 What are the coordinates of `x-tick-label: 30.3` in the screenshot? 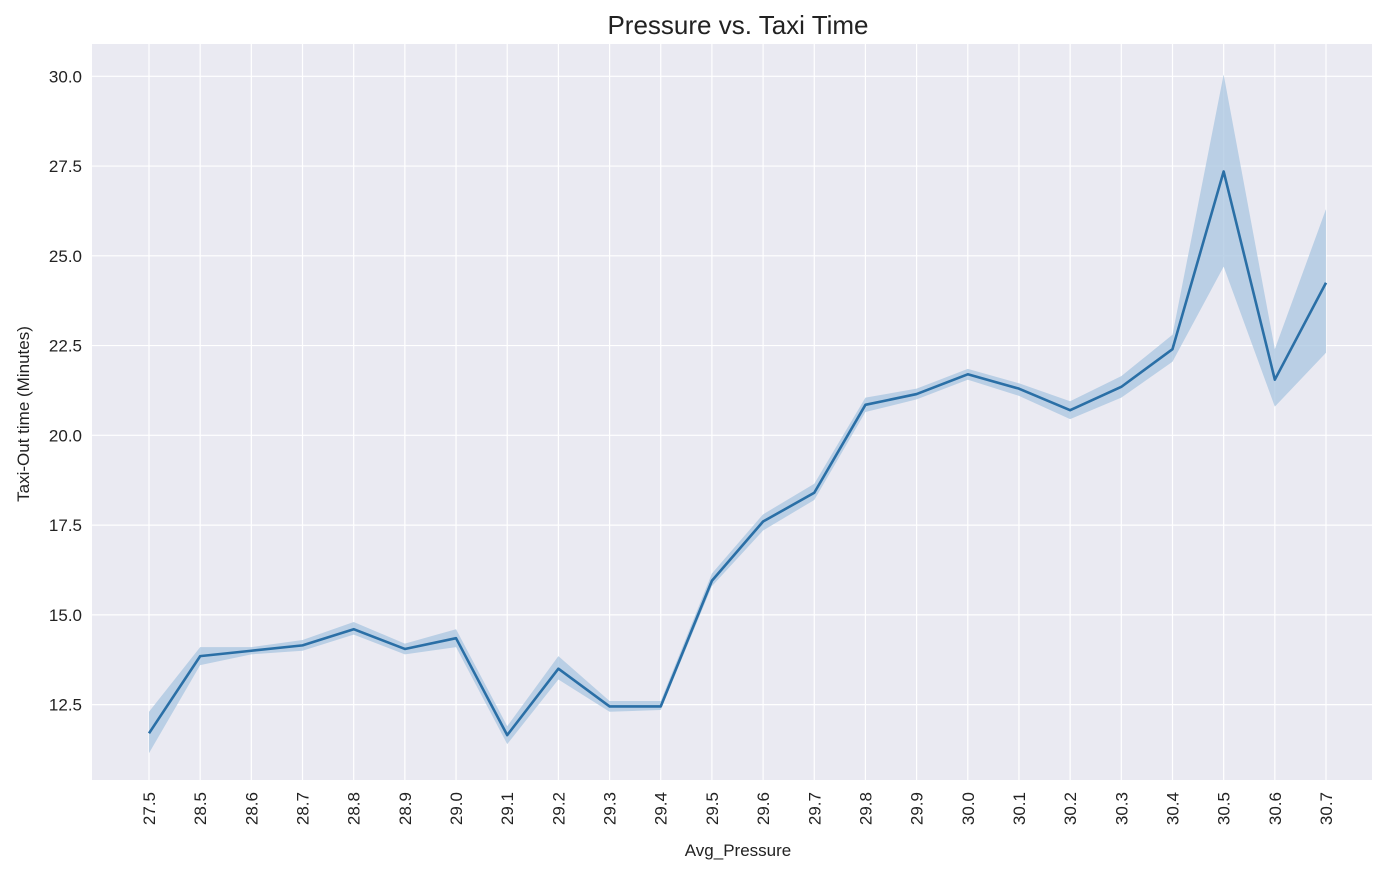 It's located at (1121, 808).